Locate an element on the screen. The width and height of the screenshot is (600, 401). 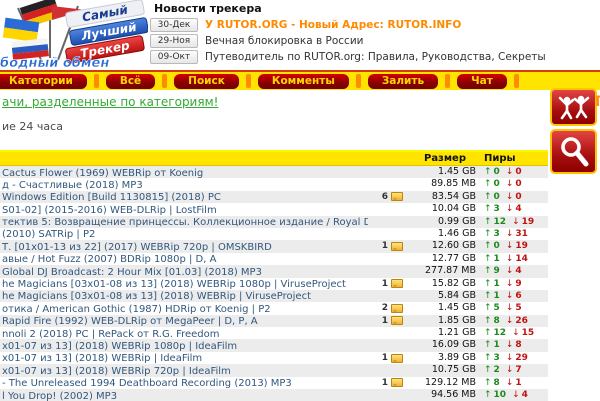
size-cell: 0.99 GB is located at coordinates (456, 221).